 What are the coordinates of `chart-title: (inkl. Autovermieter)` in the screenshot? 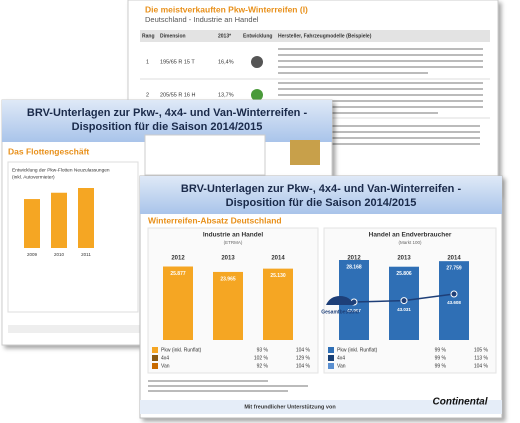 It's located at (33, 177).